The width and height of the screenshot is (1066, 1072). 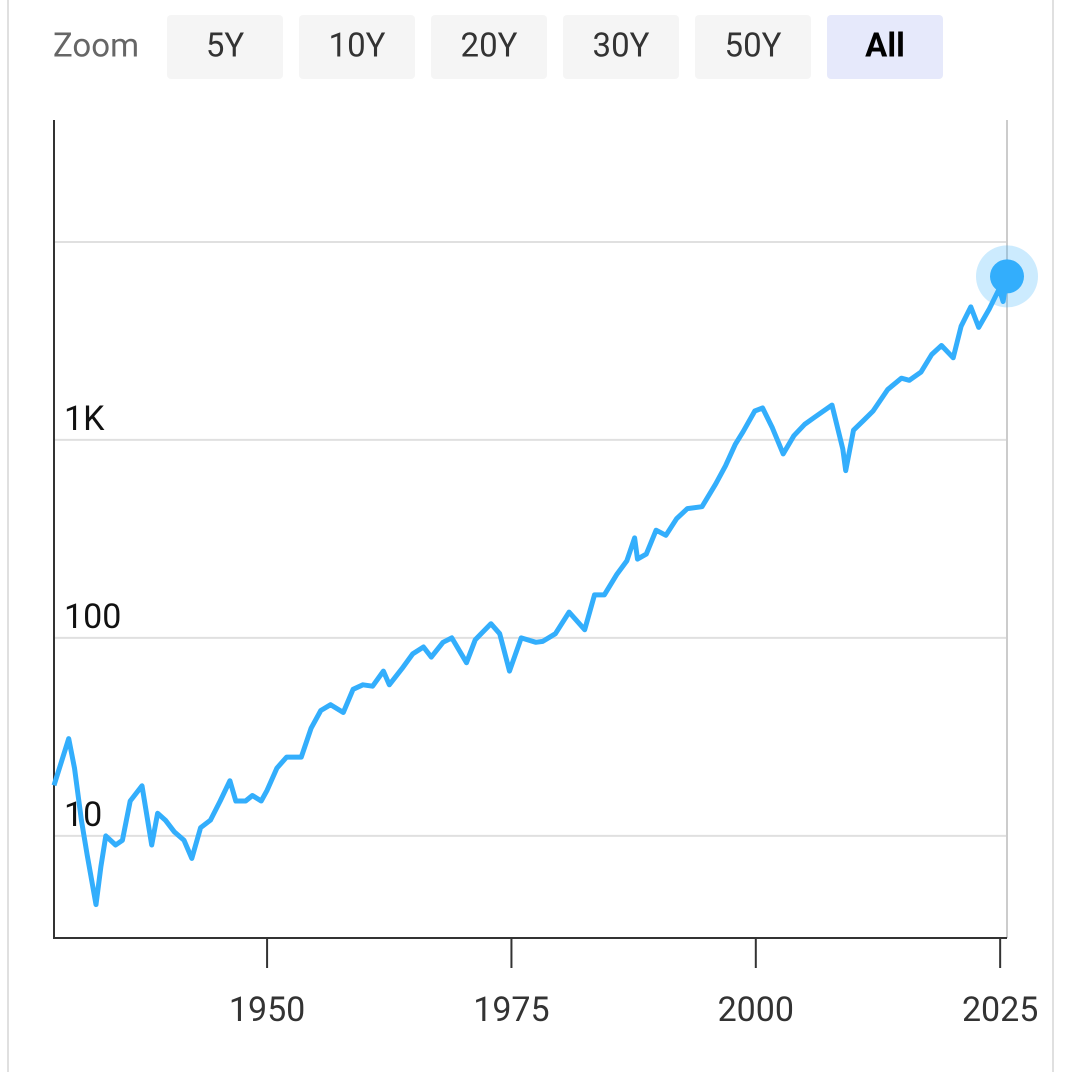 I want to click on zoom-button-label: 30Y, so click(x=621, y=46).